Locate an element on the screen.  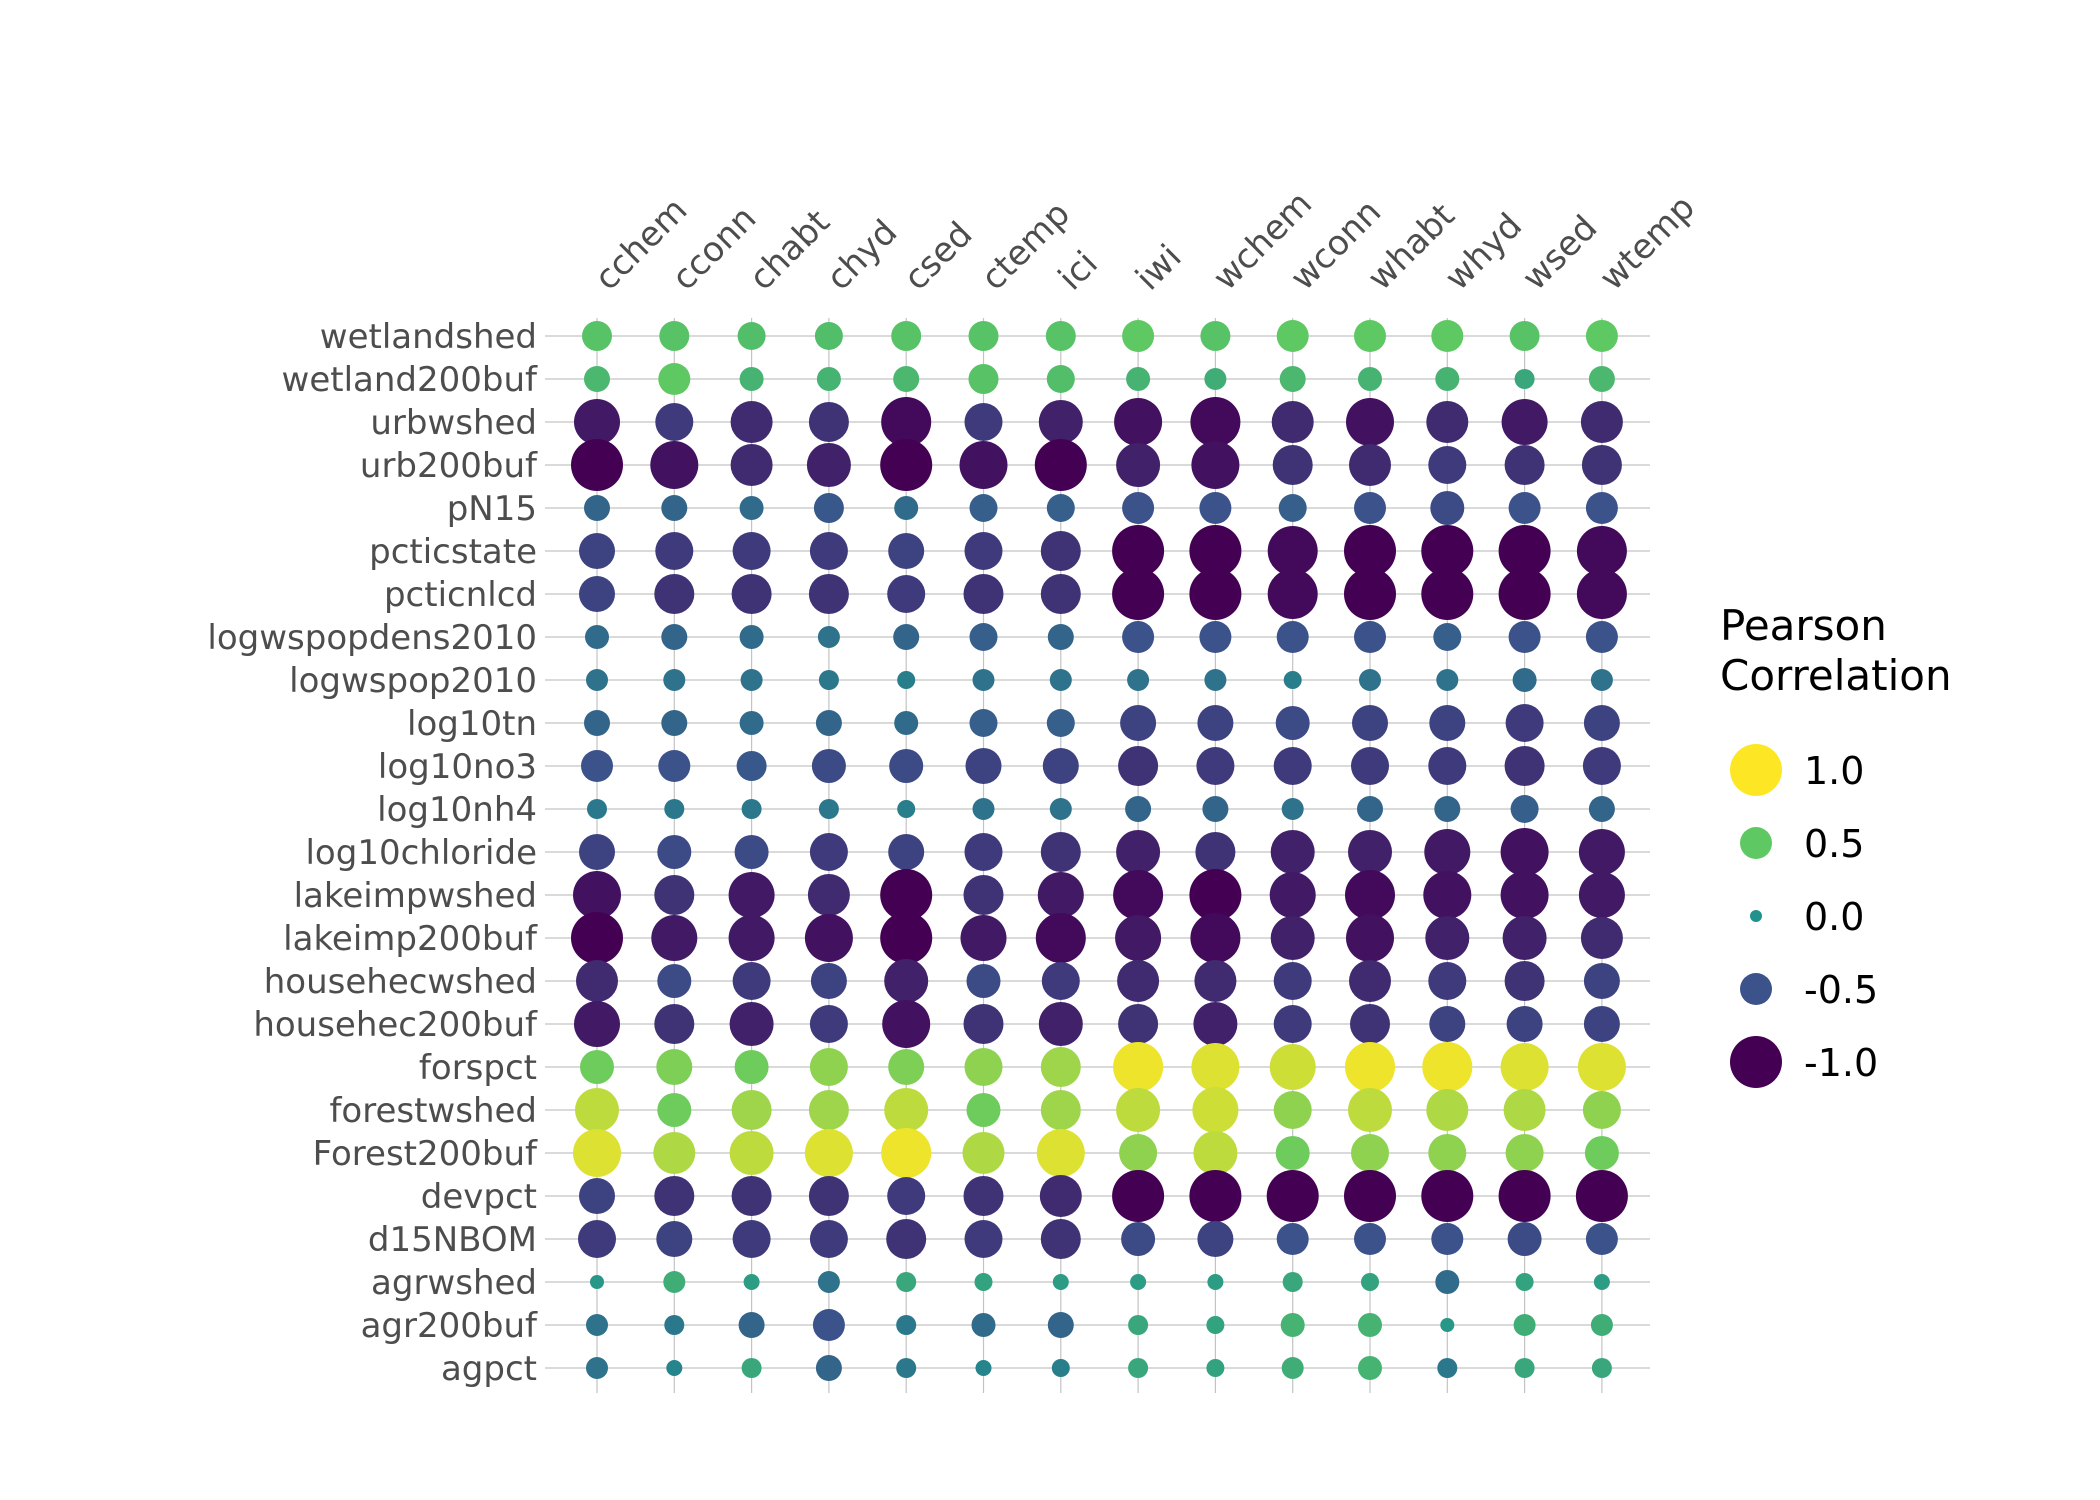
y-tick-label: log10tn is located at coordinates (472, 724).